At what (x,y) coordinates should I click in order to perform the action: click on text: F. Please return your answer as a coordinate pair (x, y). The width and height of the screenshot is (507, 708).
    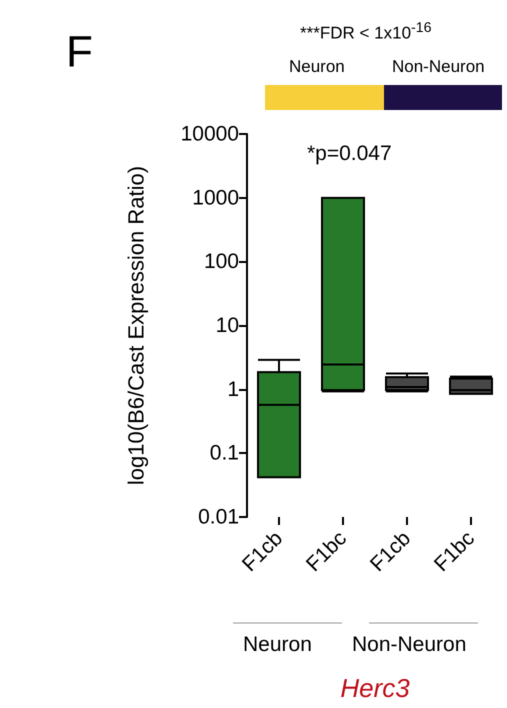
    Looking at the image, I should click on (79, 52).